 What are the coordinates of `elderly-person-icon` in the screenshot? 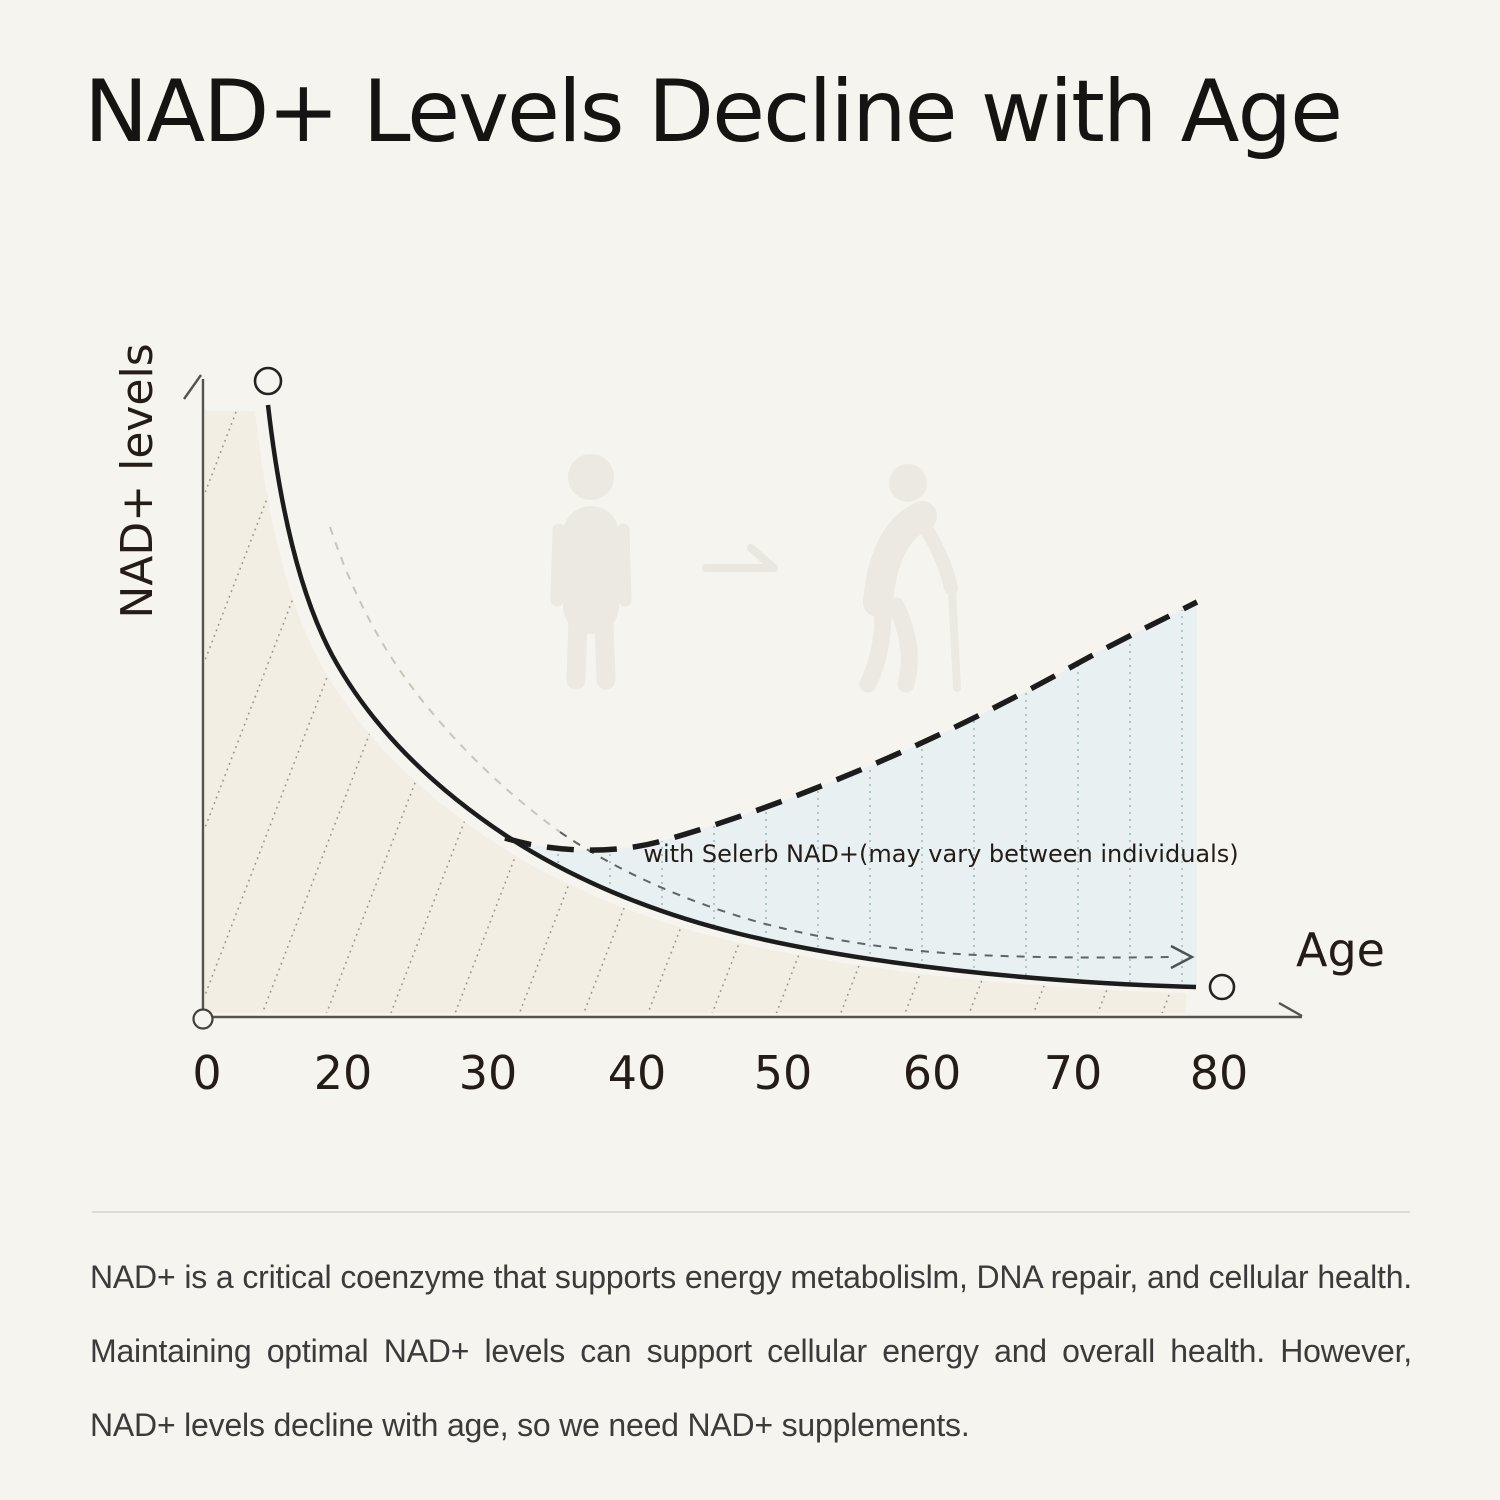 It's located at (910, 578).